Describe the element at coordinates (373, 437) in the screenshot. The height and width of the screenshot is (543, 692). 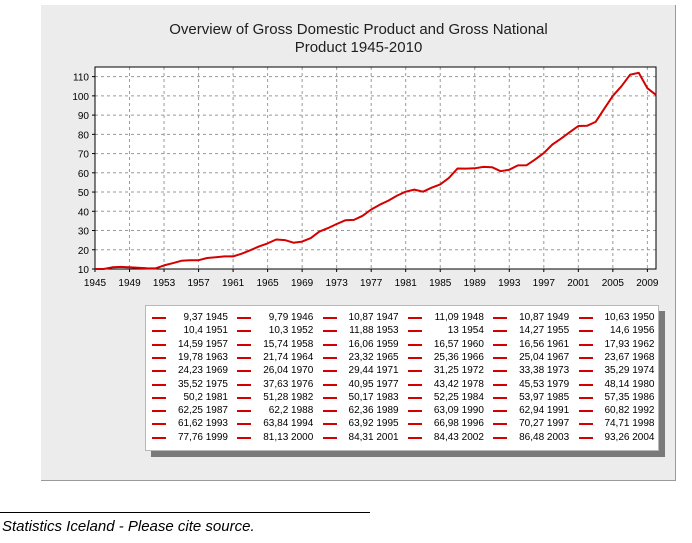
I see `legend-label: 84,31 2001` at that location.